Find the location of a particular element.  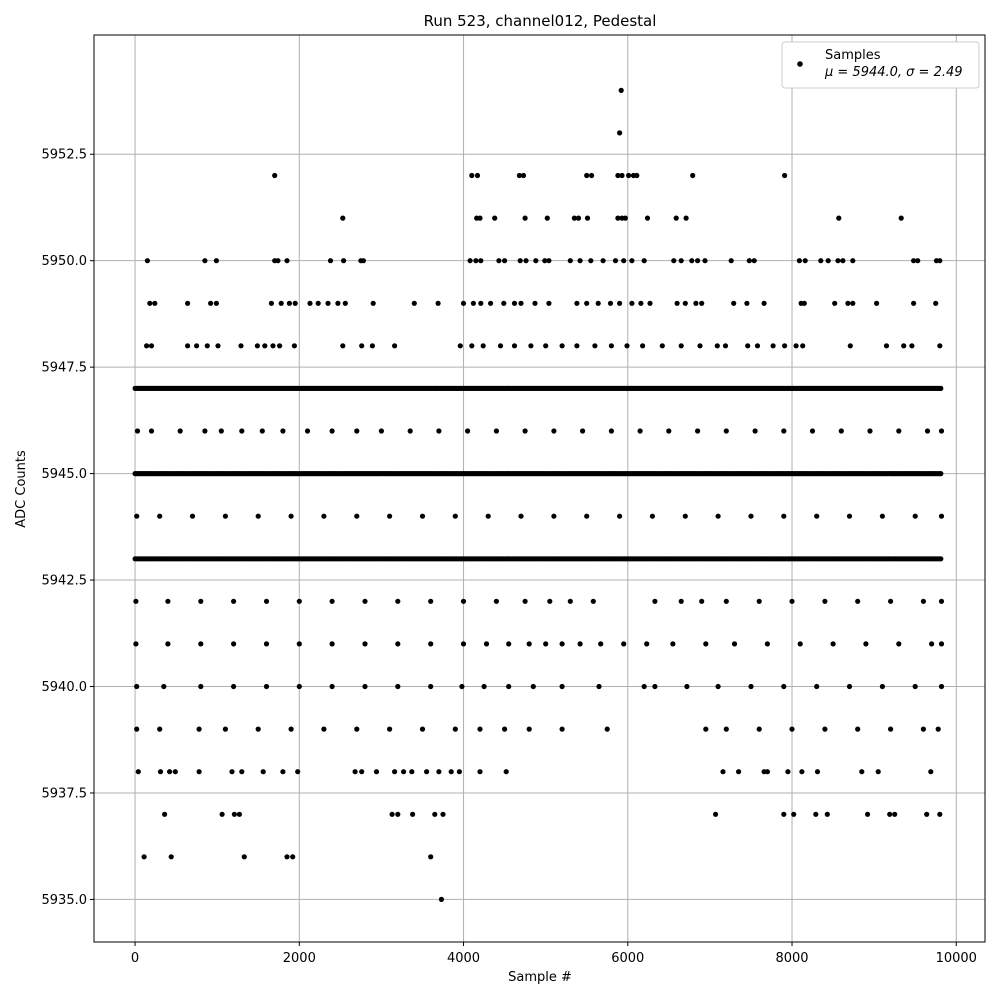

y-tick-label: 5950.0 is located at coordinates (65, 261).